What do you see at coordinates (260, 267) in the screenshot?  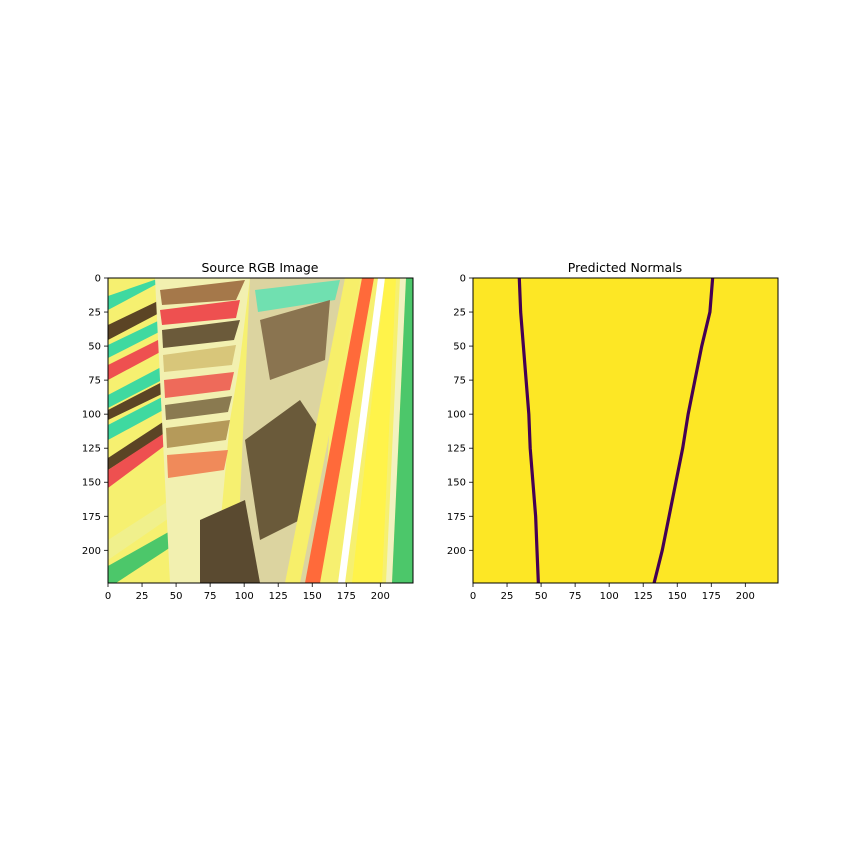 I see `panel-title: Source RGB Image` at bounding box center [260, 267].